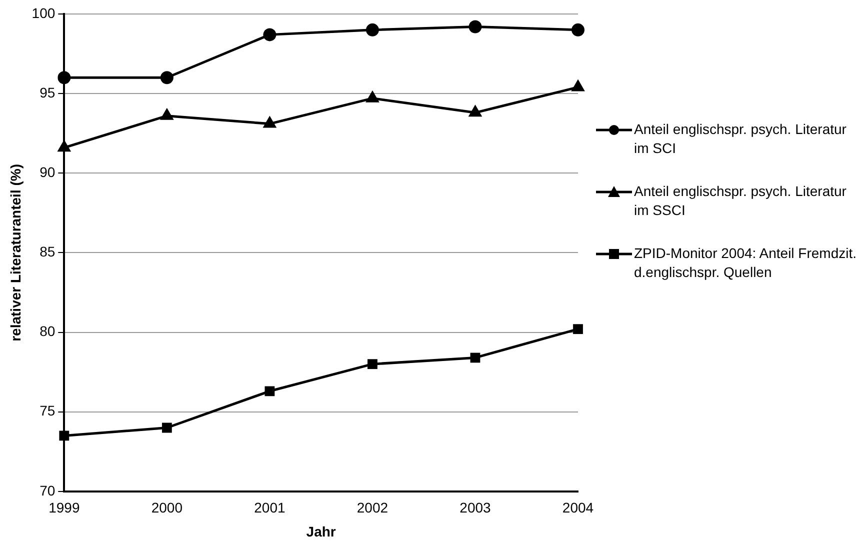  What do you see at coordinates (48, 172) in the screenshot?
I see `y-tick-label: 90` at bounding box center [48, 172].